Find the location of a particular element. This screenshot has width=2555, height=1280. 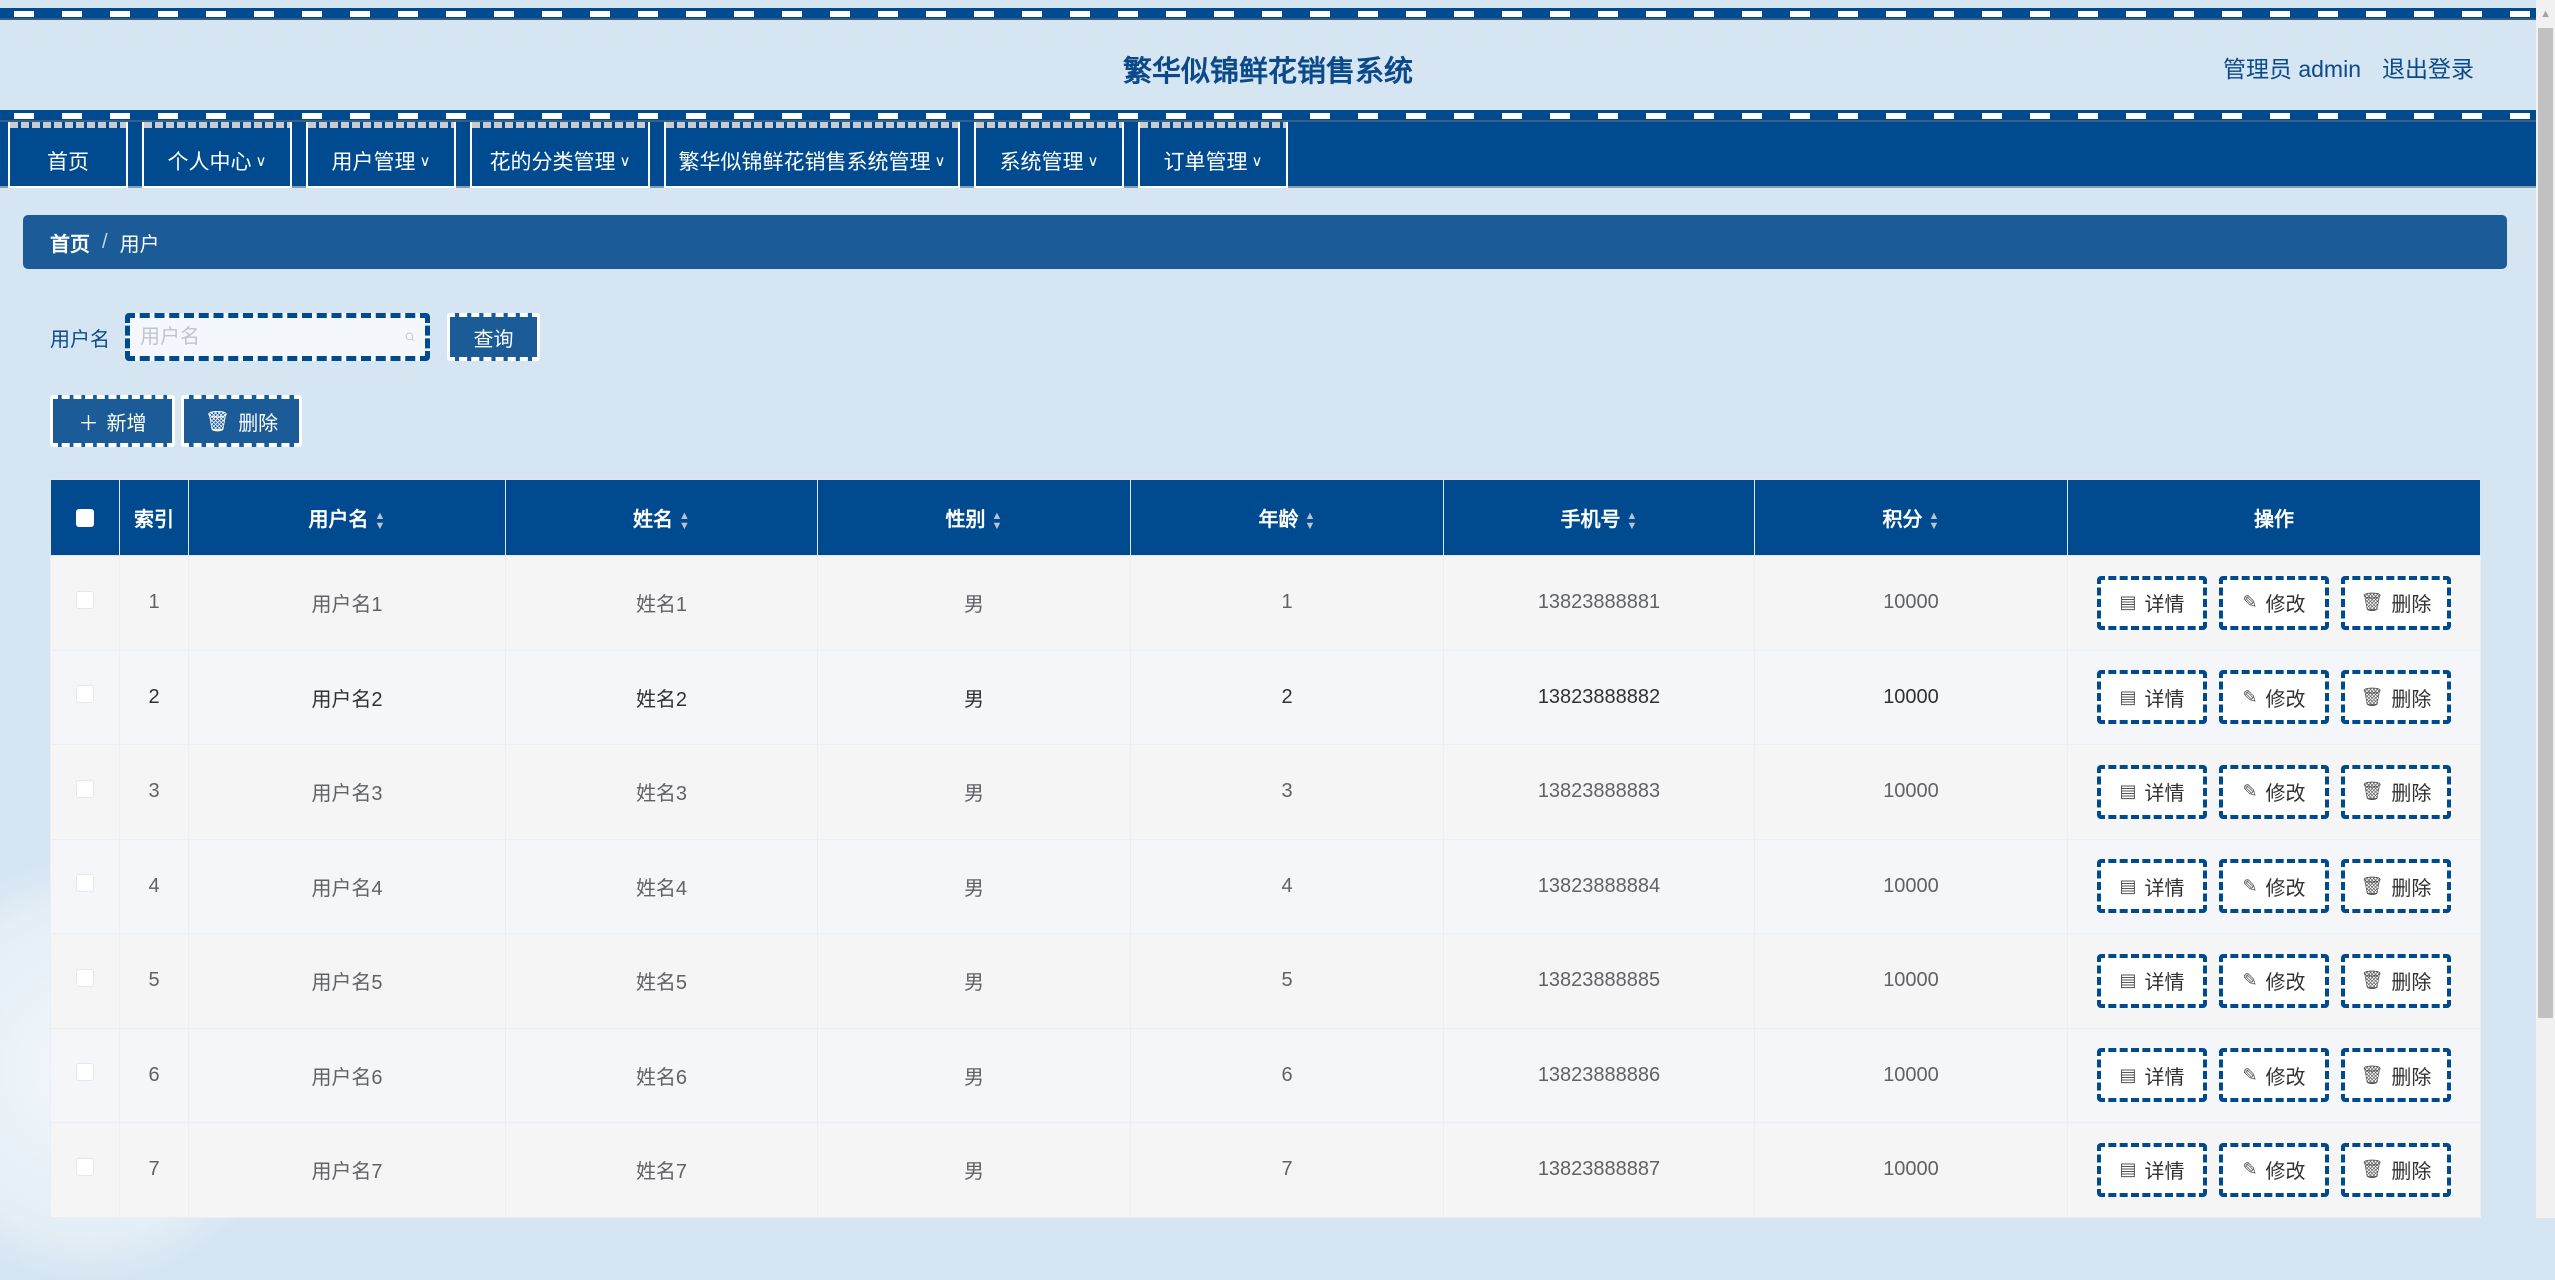

table-row: 5 用户名5 姓名5 男 5 13823888885 10000 ▤ 详情 ✎ 修改 🗑 删除 is located at coordinates (1265, 981).